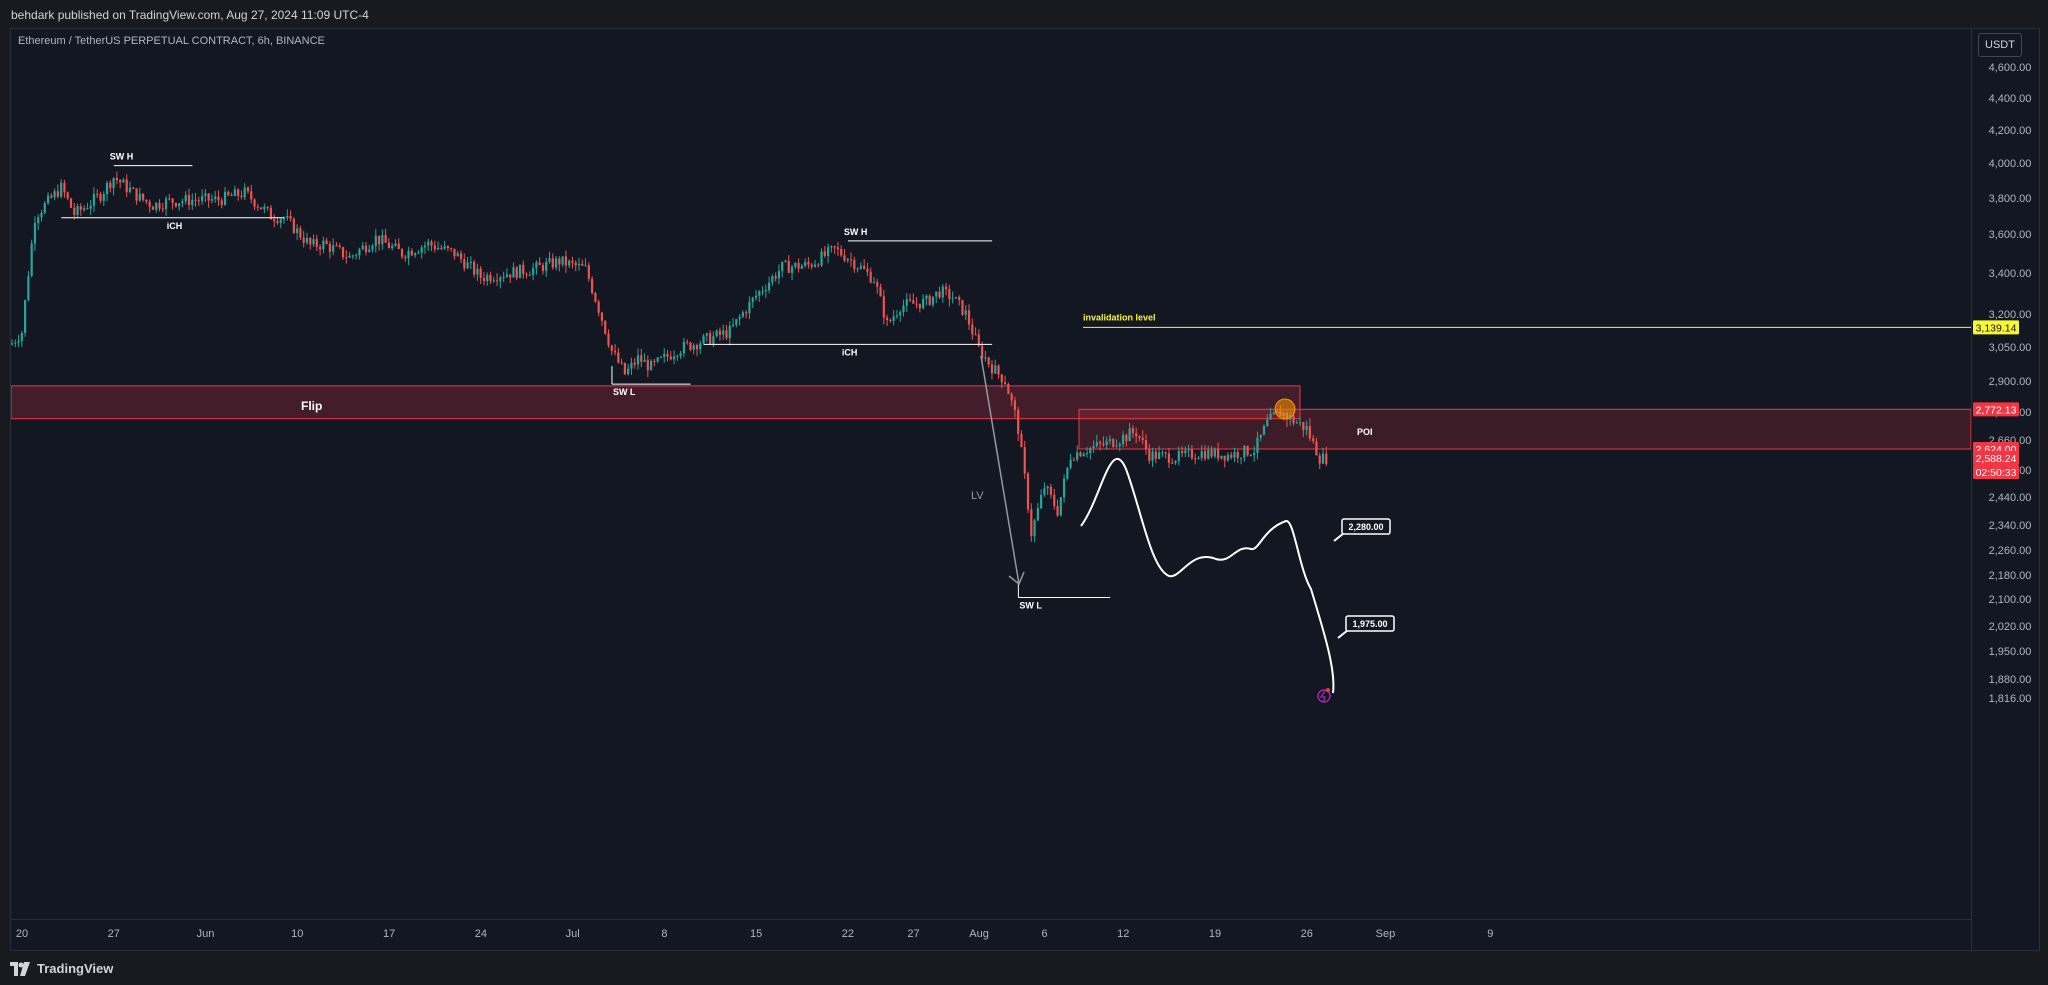 This screenshot has width=2048, height=985. I want to click on level-label: SW H, so click(121, 157).